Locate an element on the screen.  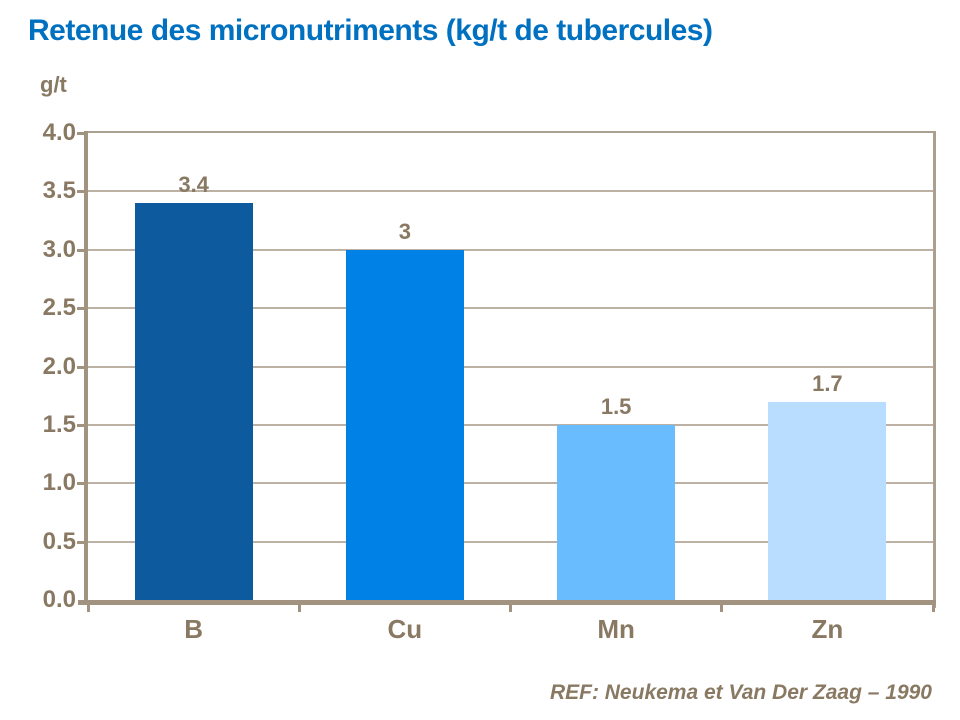
bar-Cu is located at coordinates (404, 424).